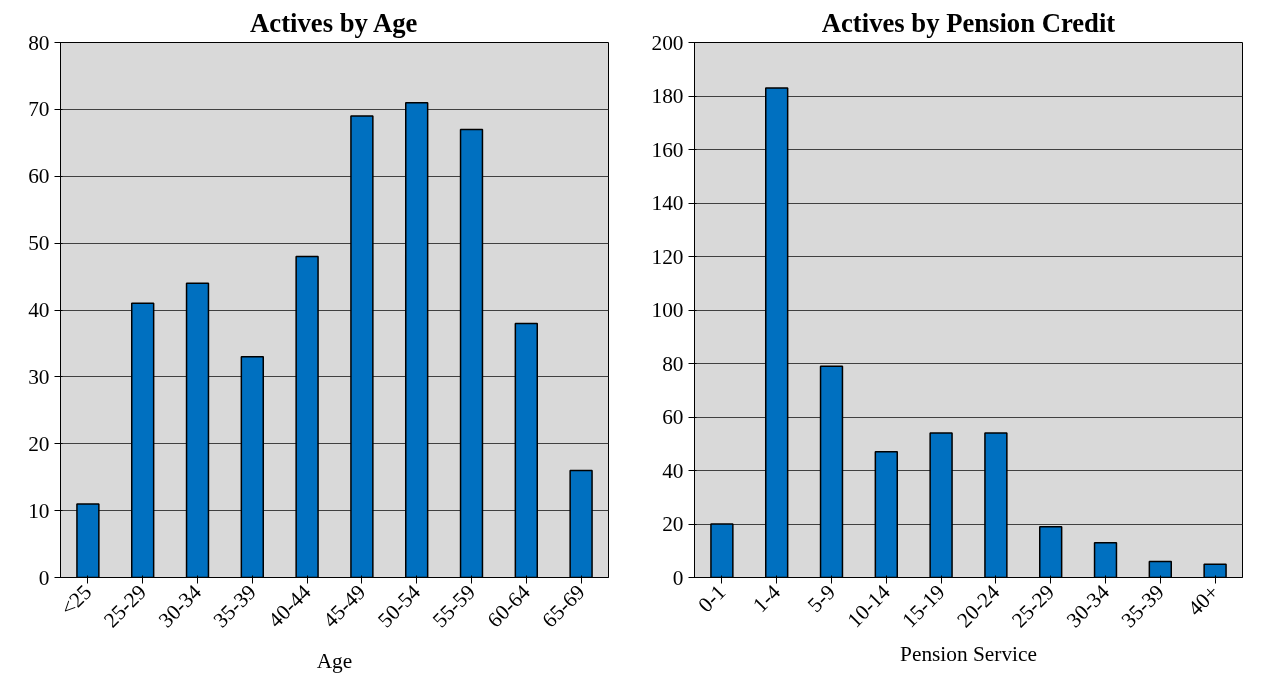 The height and width of the screenshot is (679, 1267). I want to click on x-tick-label: 40+, so click(1203, 600).